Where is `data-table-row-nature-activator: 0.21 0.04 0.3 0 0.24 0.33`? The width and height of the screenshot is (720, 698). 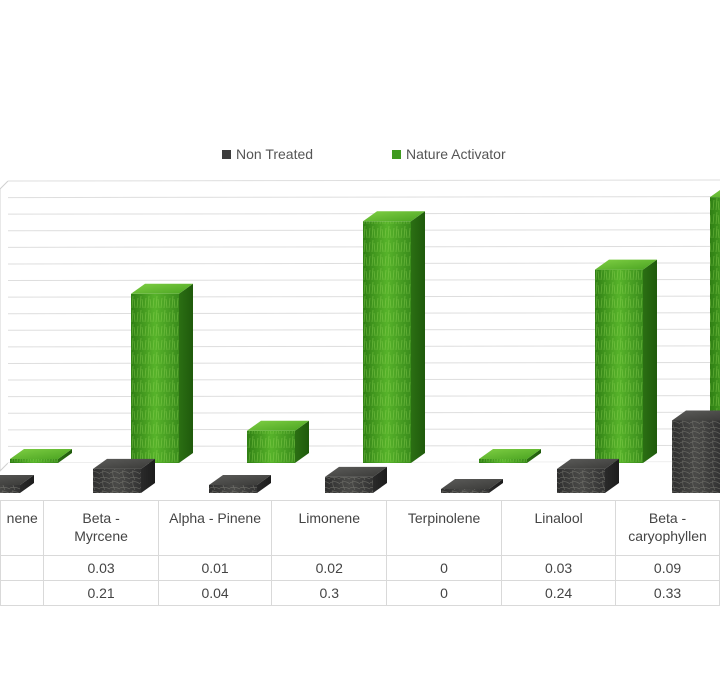
data-table-row-nature-activator: 0.21 0.04 0.3 0 0.24 0.33 is located at coordinates (360, 593).